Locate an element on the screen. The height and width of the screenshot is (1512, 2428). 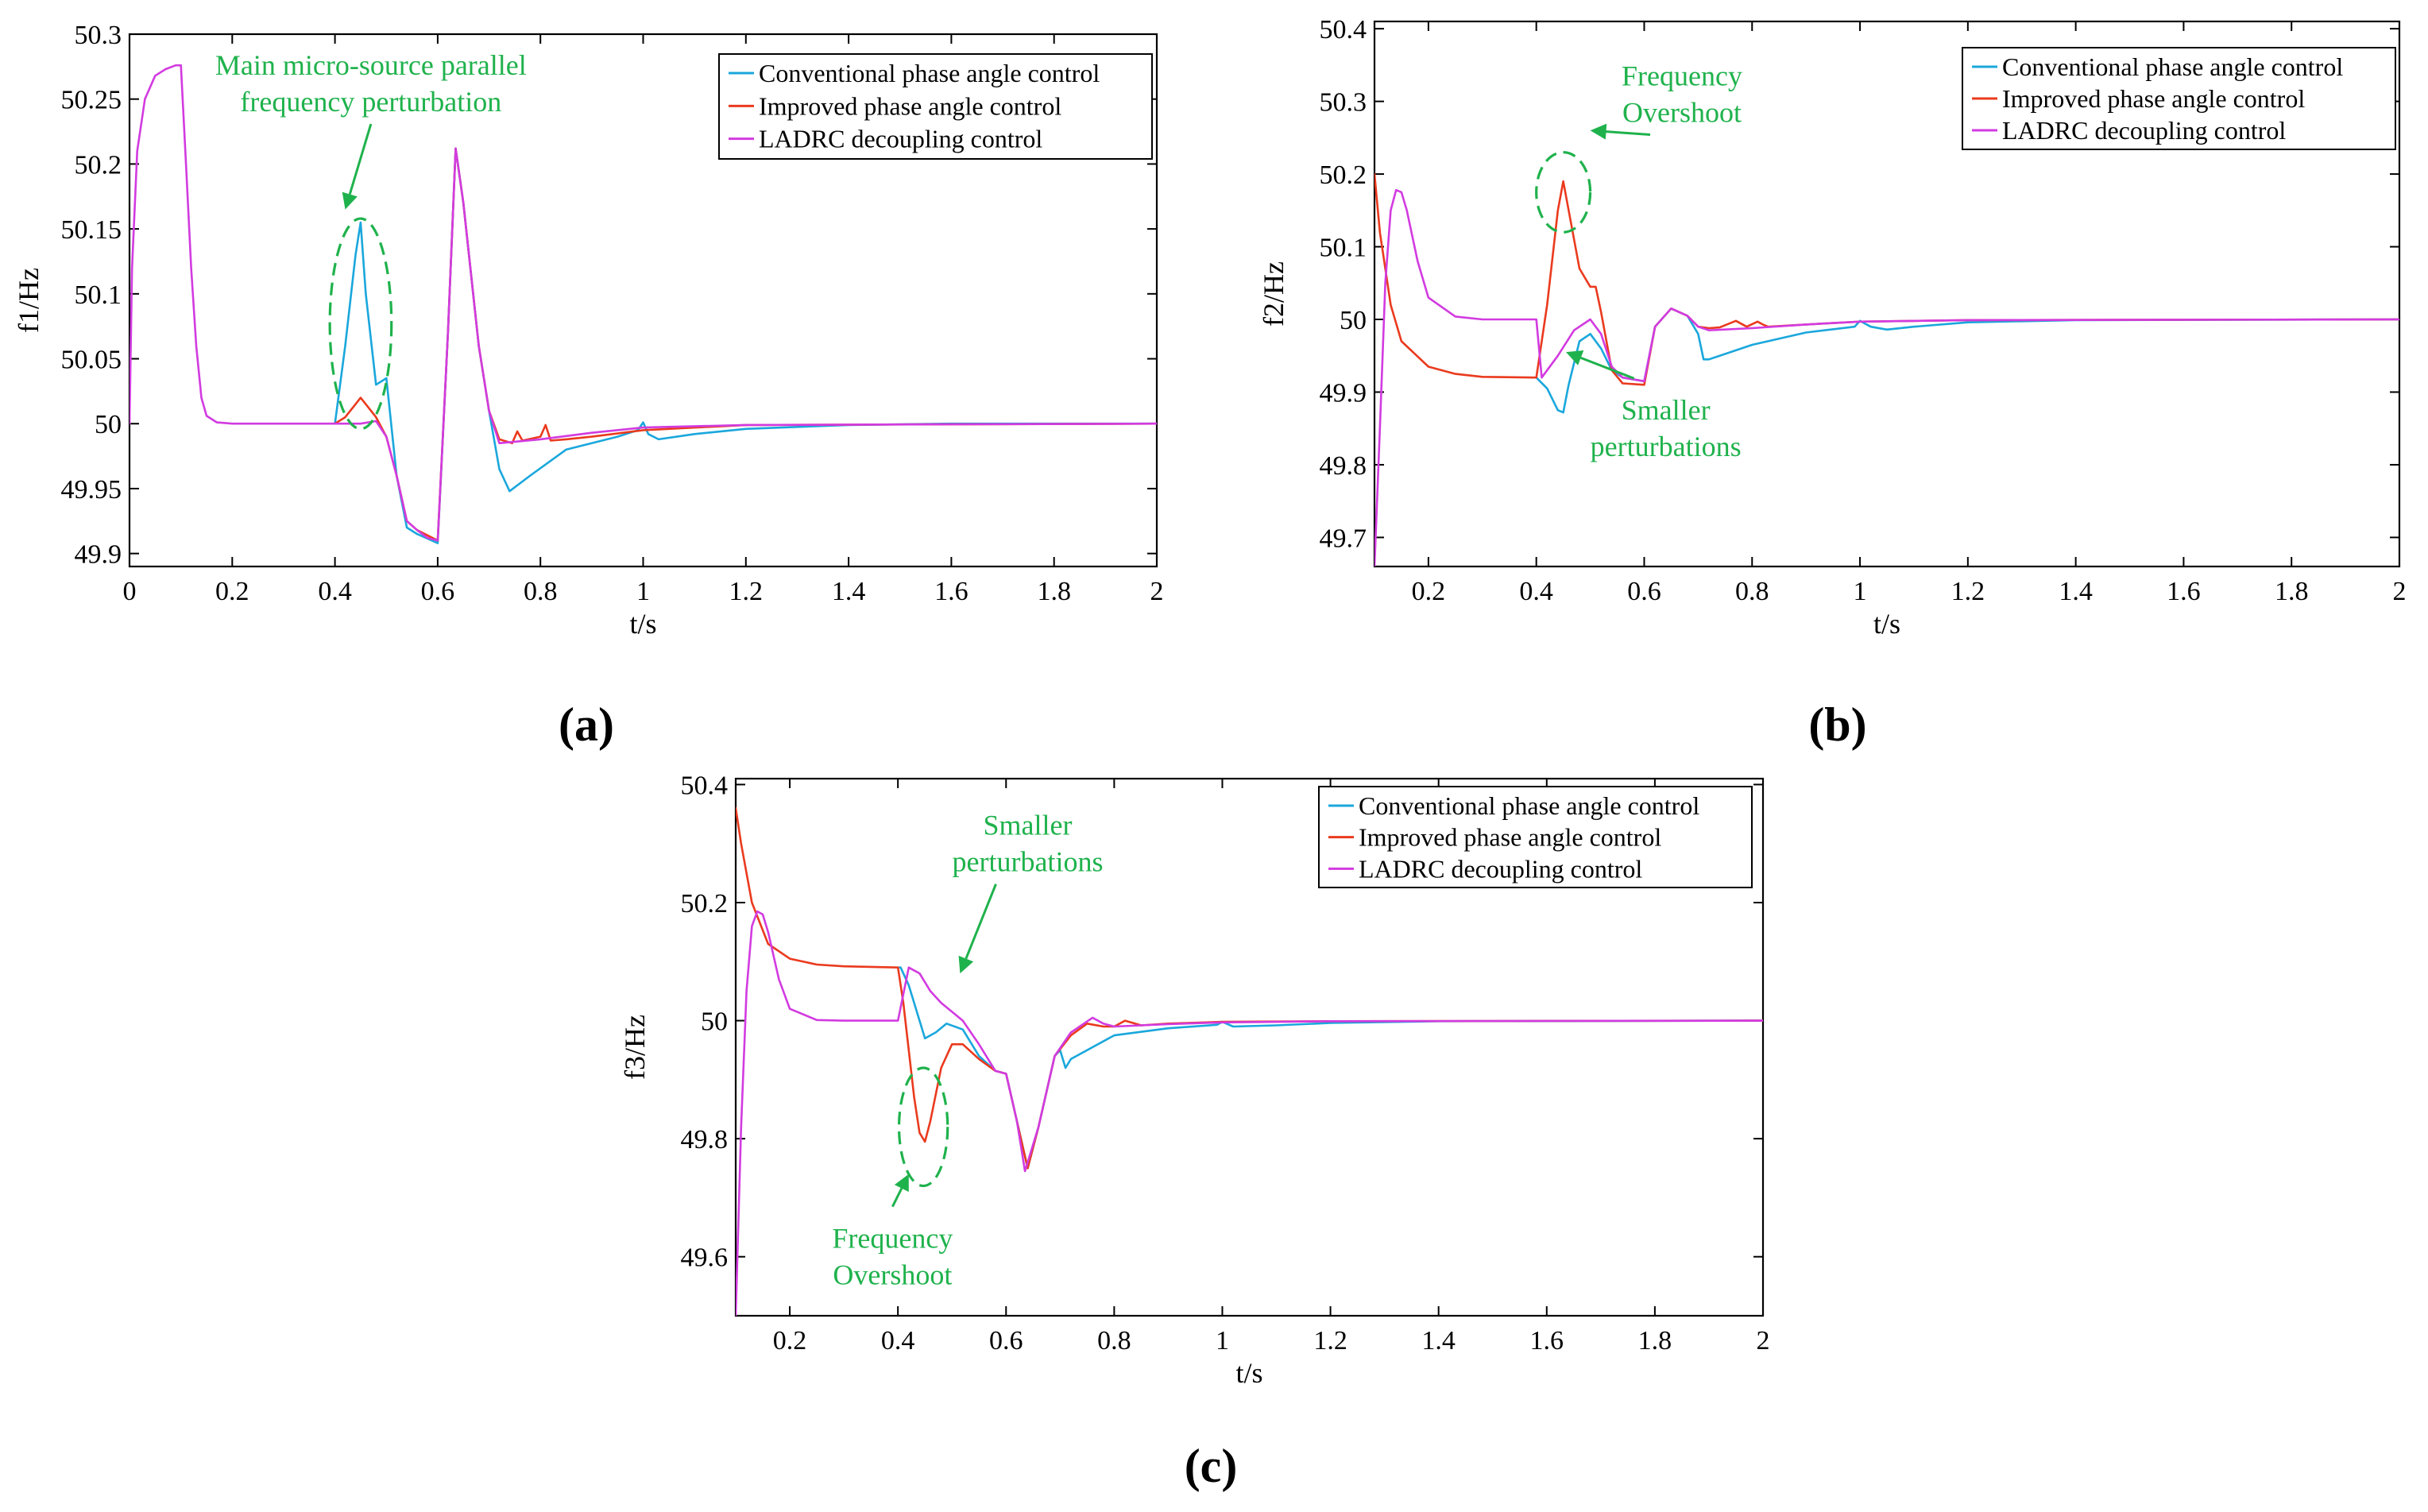
annotation-2: Smaller perturbations is located at coordinates (1654, 406).